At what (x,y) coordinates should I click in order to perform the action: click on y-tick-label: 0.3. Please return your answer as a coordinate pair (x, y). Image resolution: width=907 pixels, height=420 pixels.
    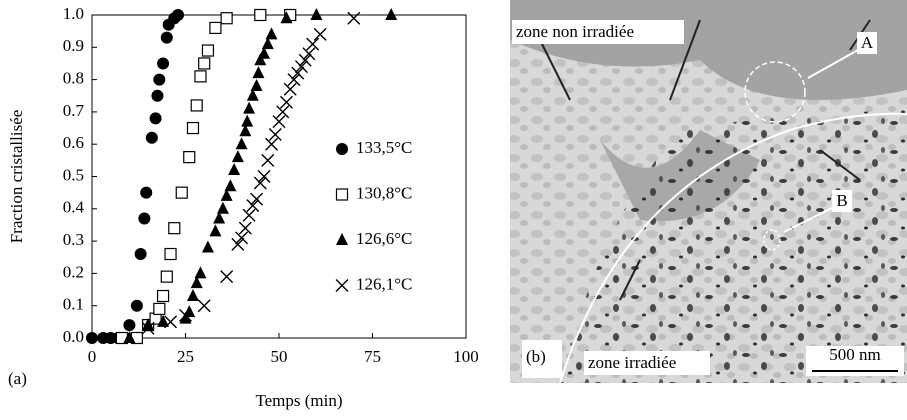
    Looking at the image, I should click on (73, 239).